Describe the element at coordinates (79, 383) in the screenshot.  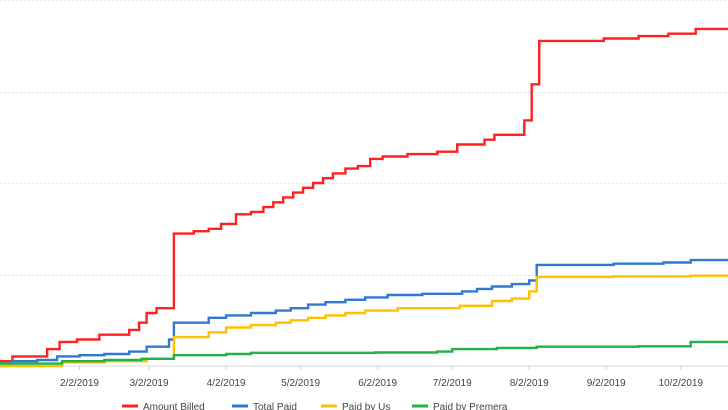
I see `x-tick-label: 2/2/2019` at that location.